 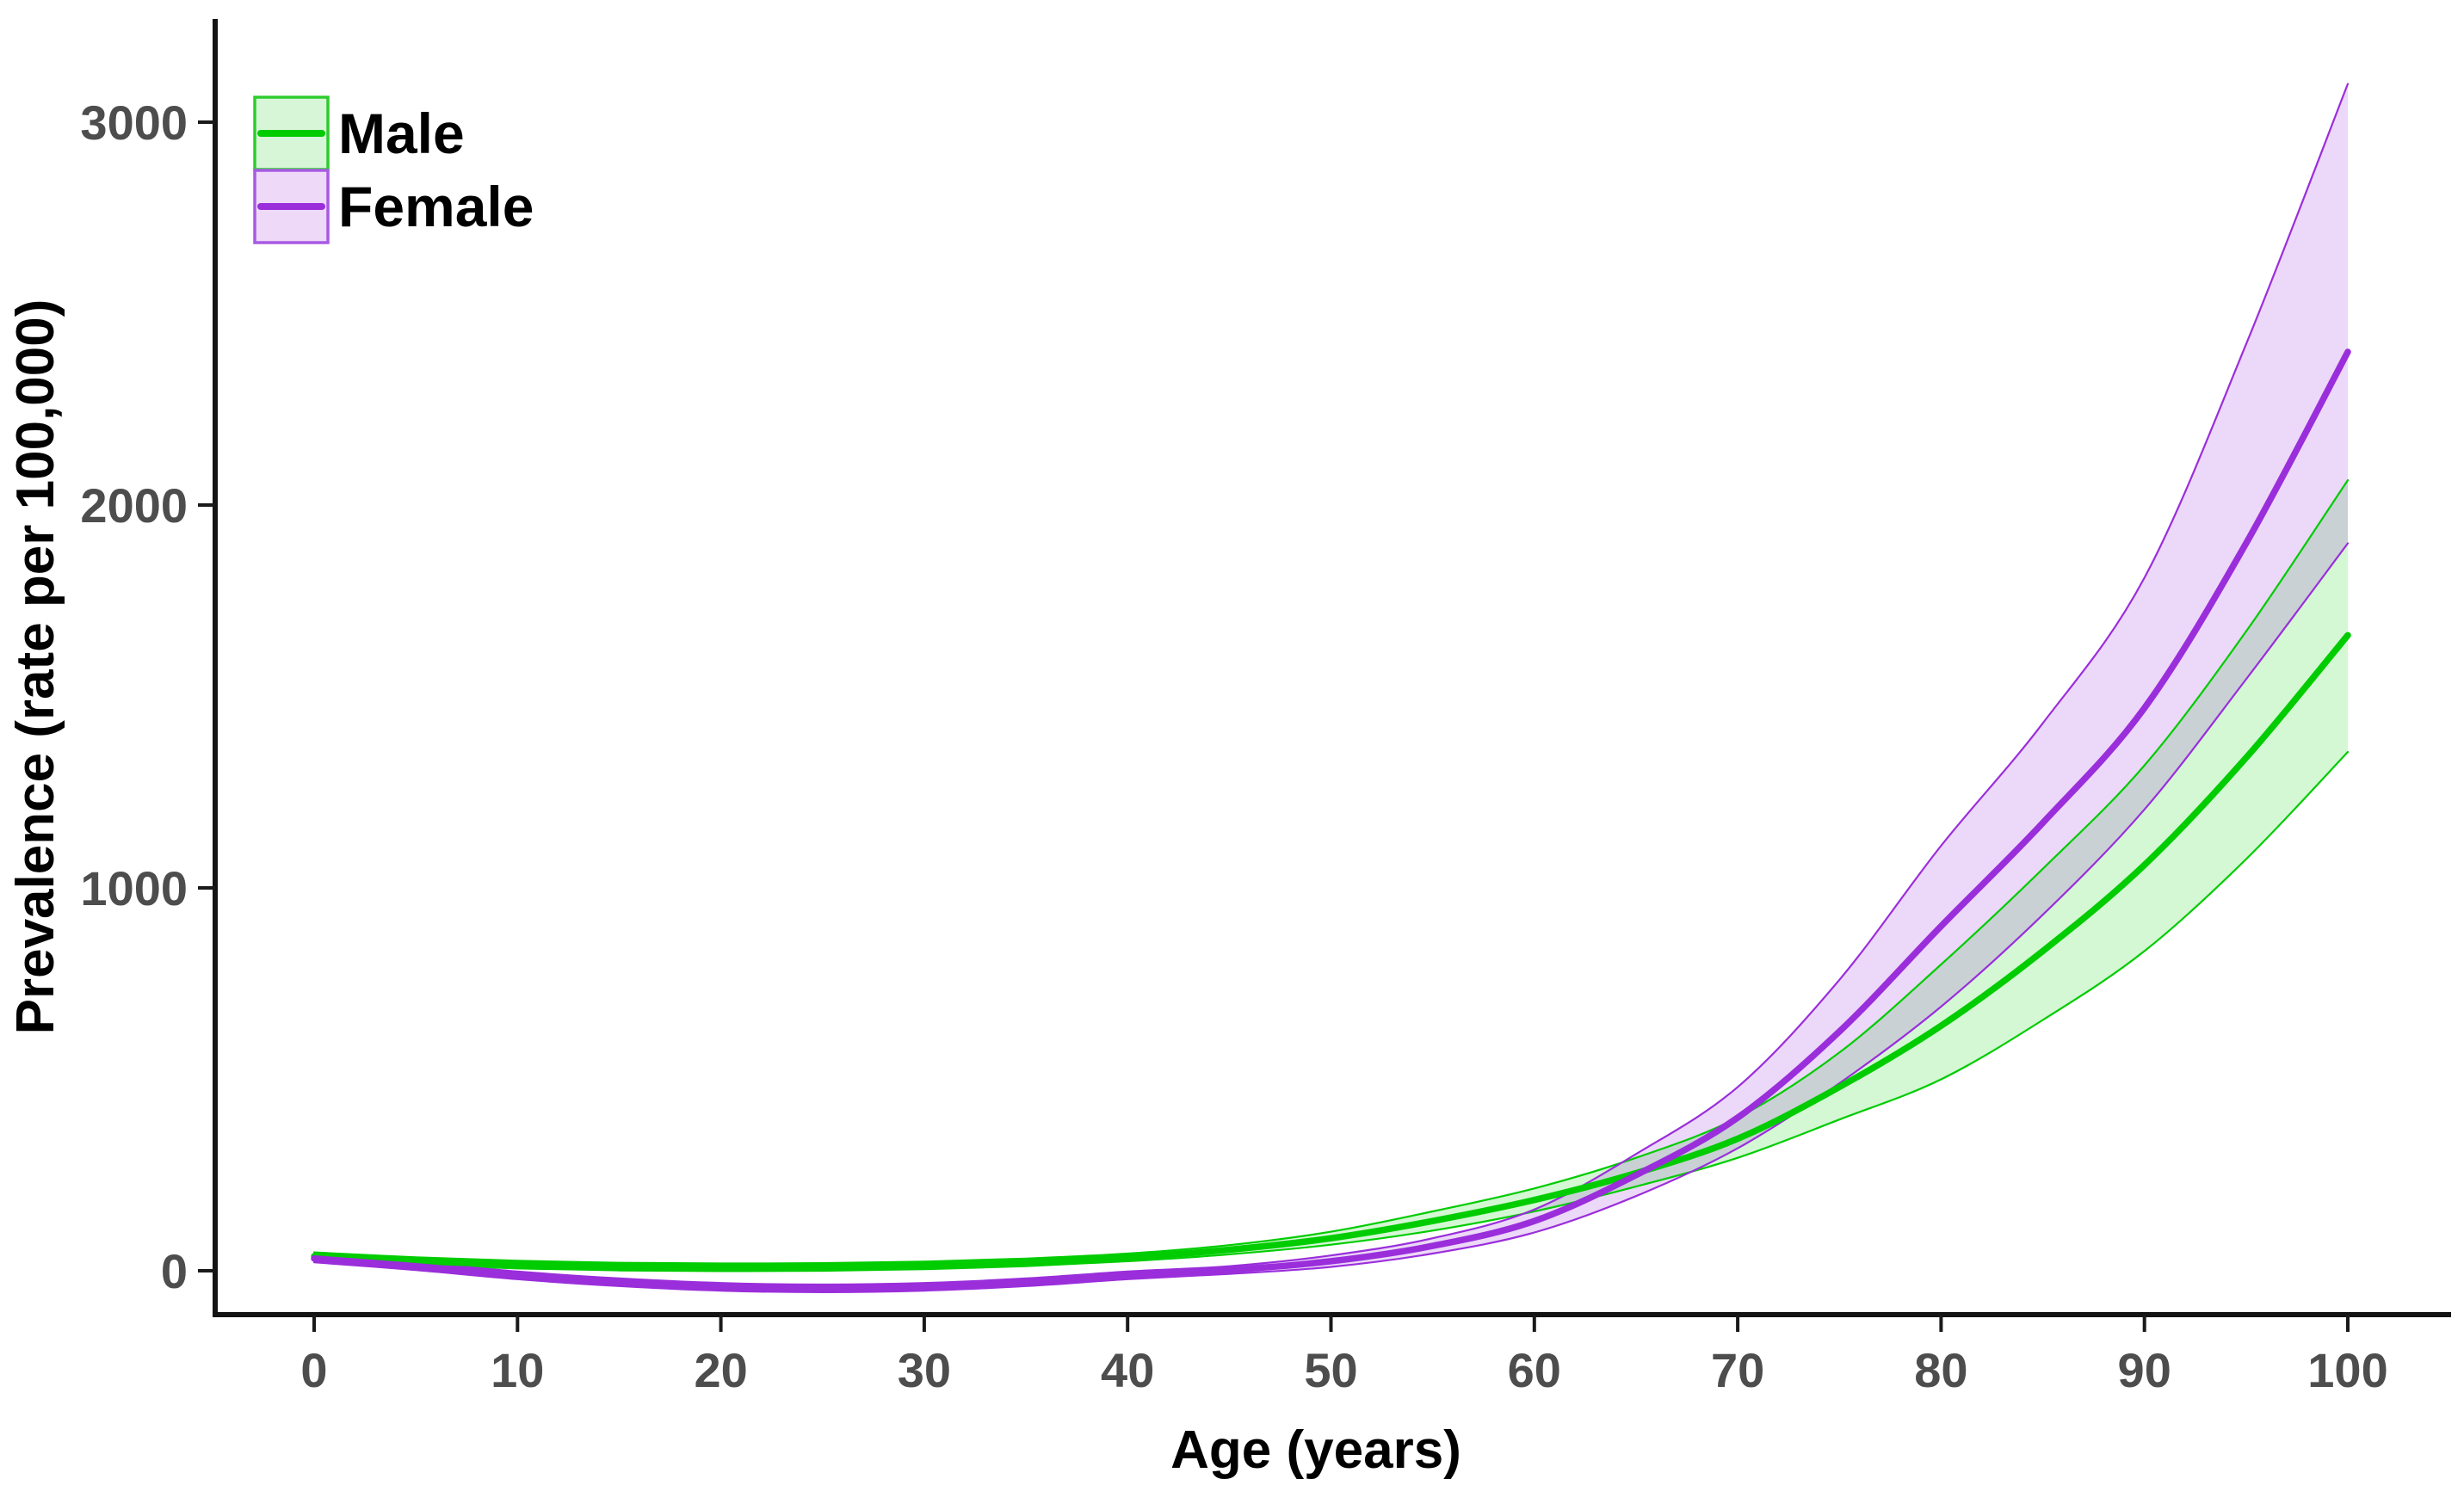 What do you see at coordinates (134, 505) in the screenshot?
I see `y-tick-label-2000: 2000` at bounding box center [134, 505].